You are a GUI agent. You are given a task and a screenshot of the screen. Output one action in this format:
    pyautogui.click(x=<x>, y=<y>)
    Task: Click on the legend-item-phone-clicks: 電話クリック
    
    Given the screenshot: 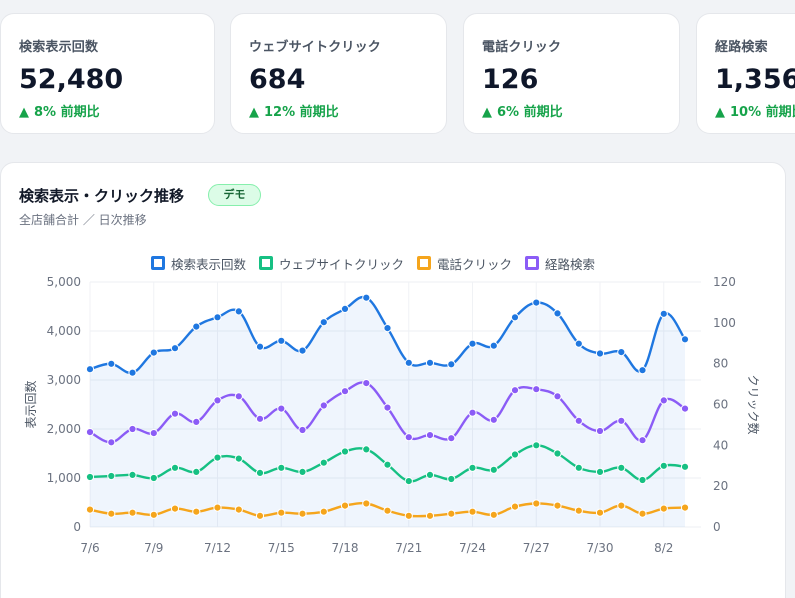 What is the action you would take?
    pyautogui.click(x=464, y=263)
    